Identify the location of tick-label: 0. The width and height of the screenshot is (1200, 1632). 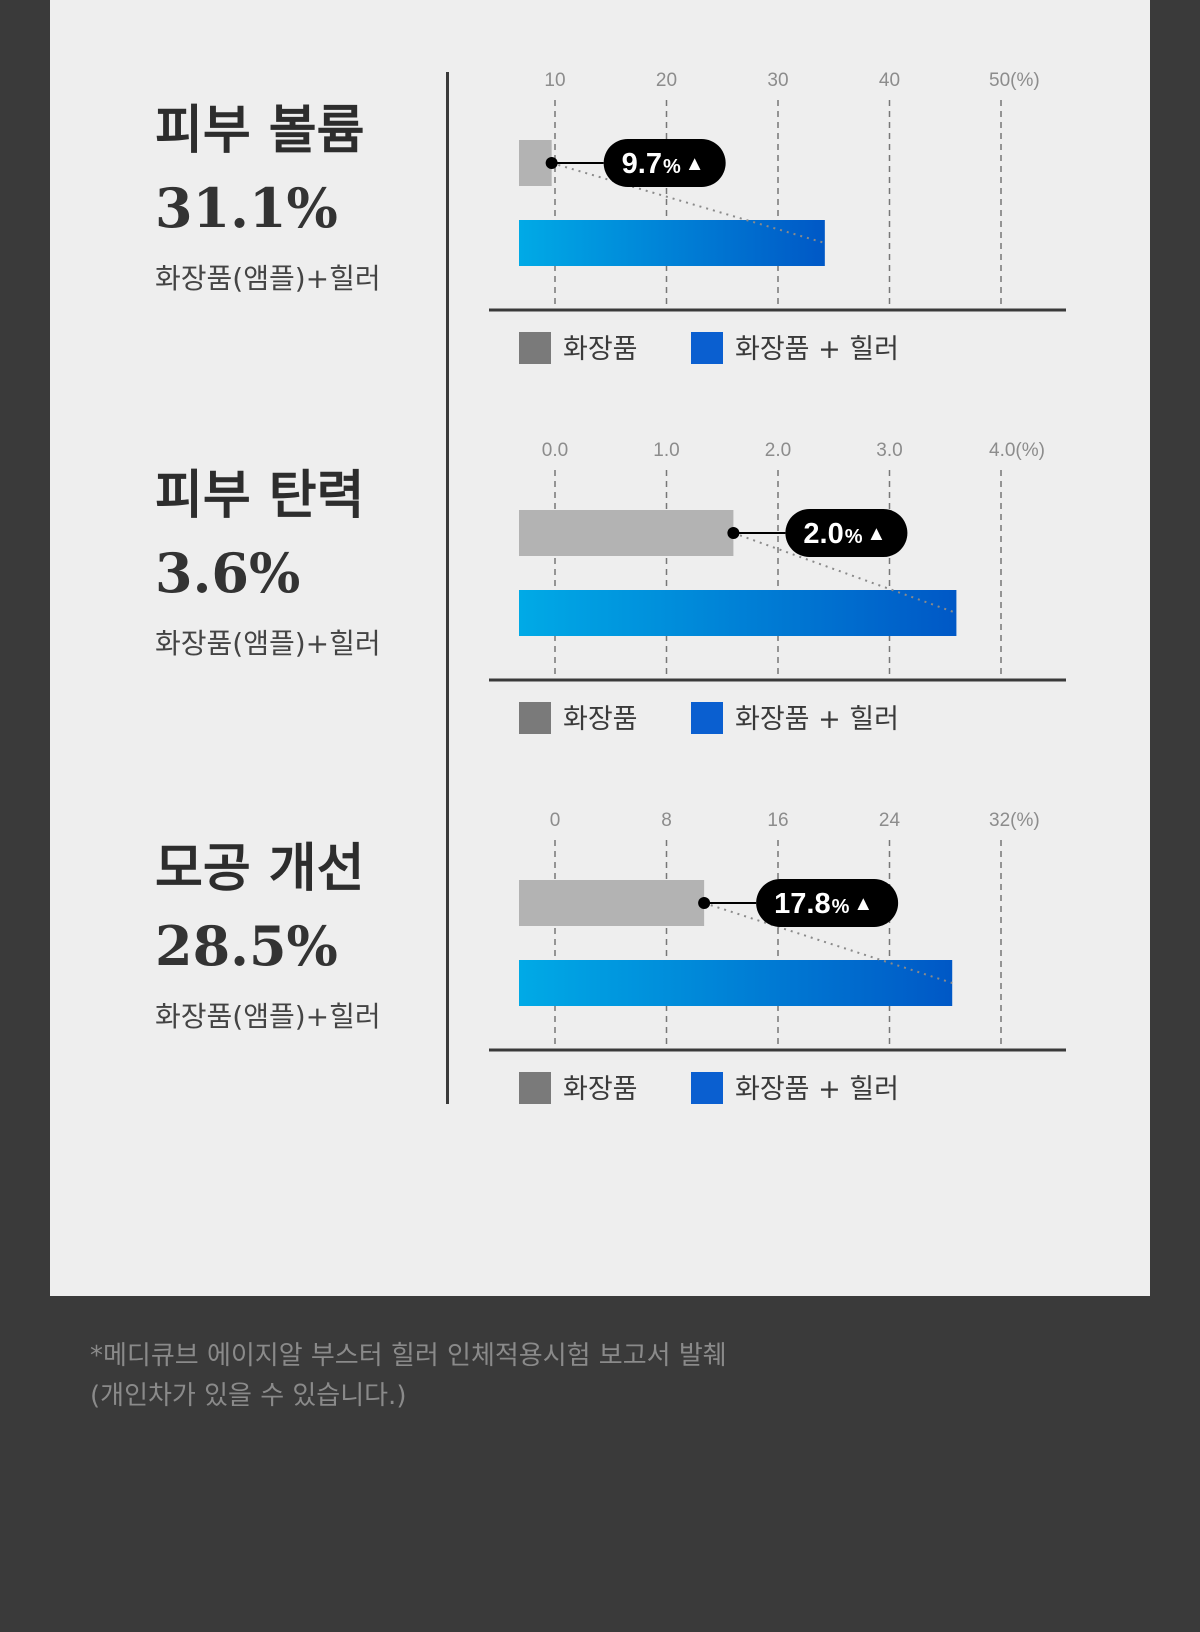
(555, 820).